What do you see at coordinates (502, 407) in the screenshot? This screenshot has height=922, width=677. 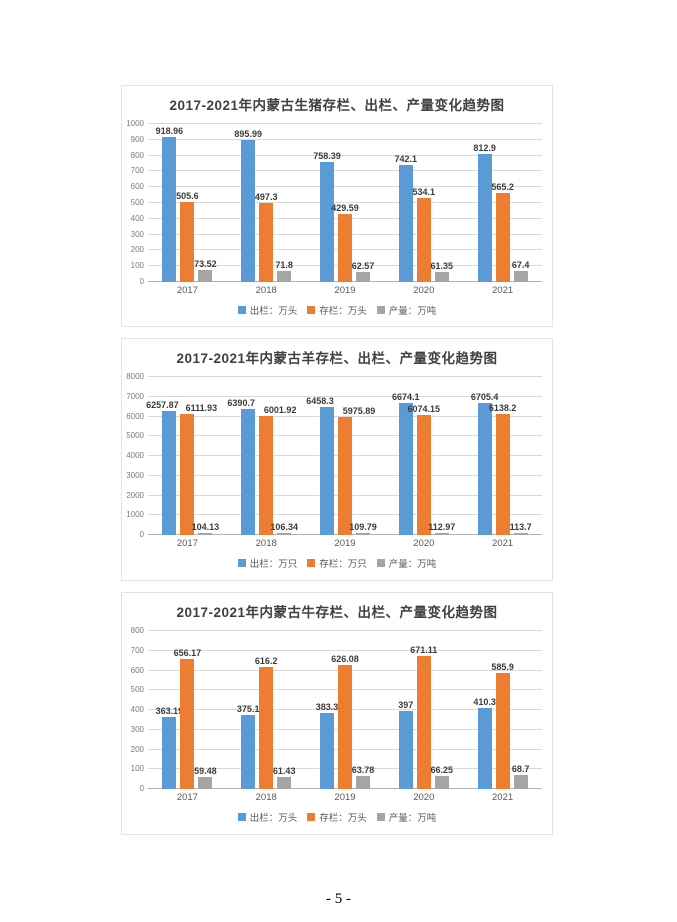 I see `data-label: 6138.2` at bounding box center [502, 407].